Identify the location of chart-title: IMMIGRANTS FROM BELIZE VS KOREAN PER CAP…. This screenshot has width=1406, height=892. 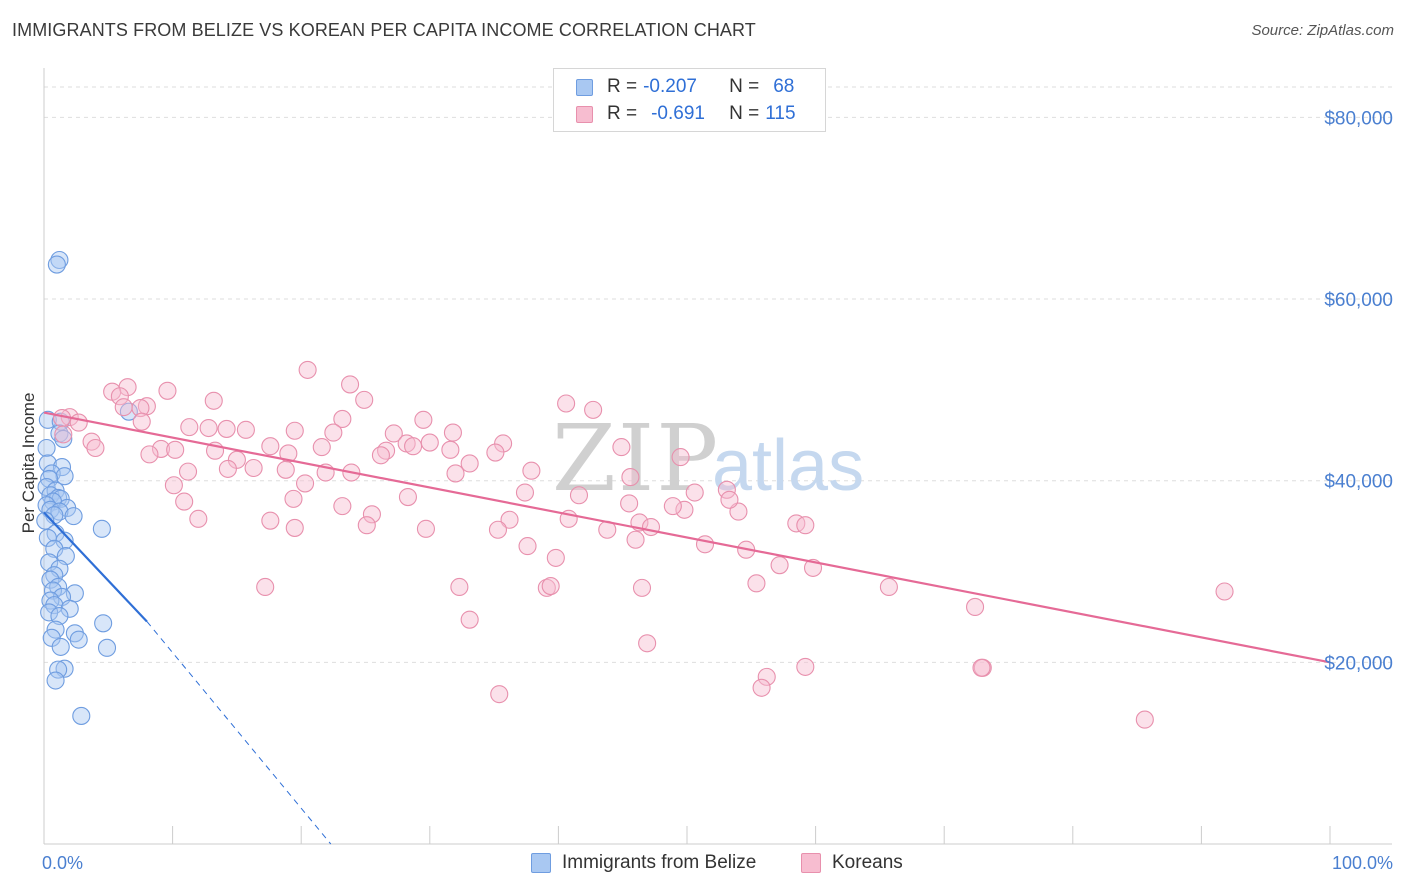
(384, 30).